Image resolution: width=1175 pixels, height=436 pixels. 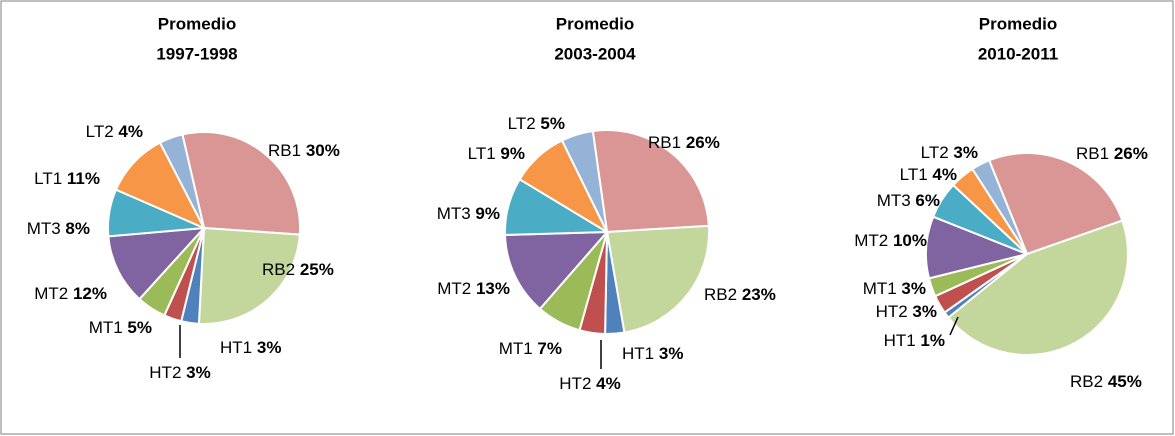 I want to click on slice-value: 25%, so click(x=317, y=269).